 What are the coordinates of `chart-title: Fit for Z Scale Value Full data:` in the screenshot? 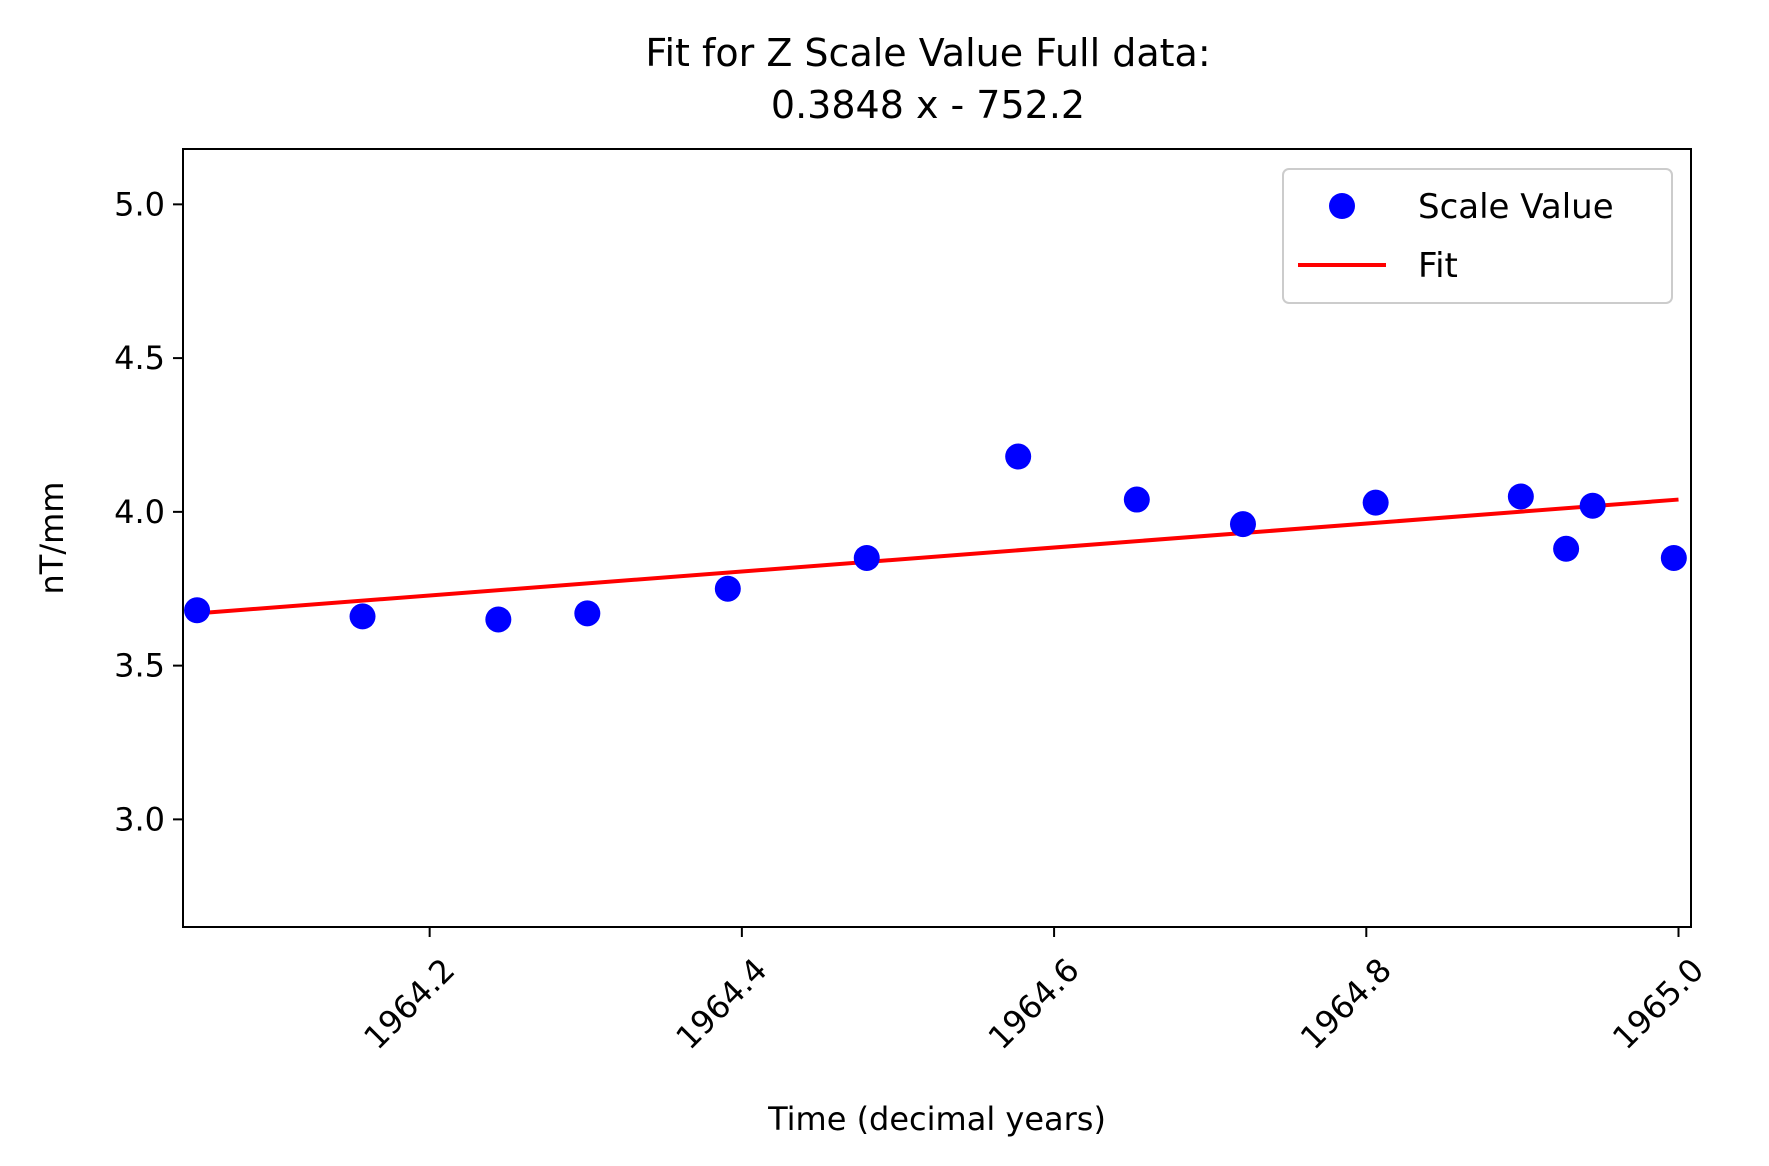 It's located at (927, 53).